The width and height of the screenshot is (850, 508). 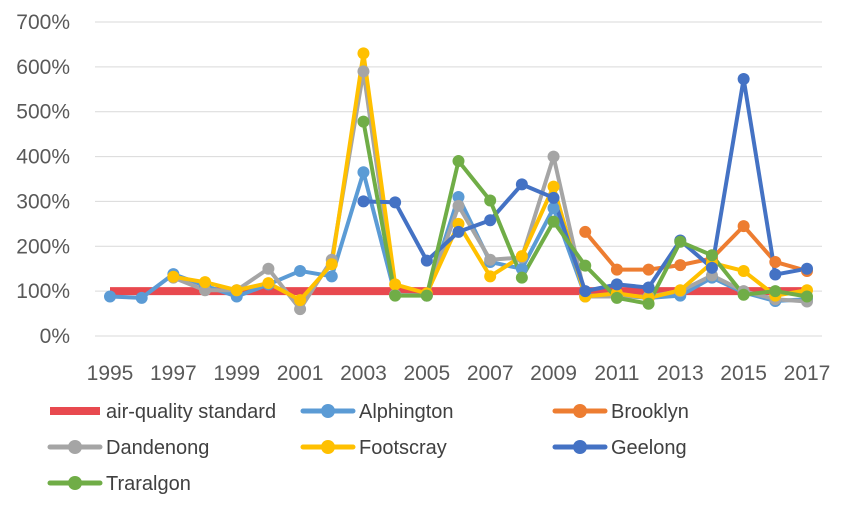 I want to click on y-tick-label: 300%, so click(x=43, y=201).